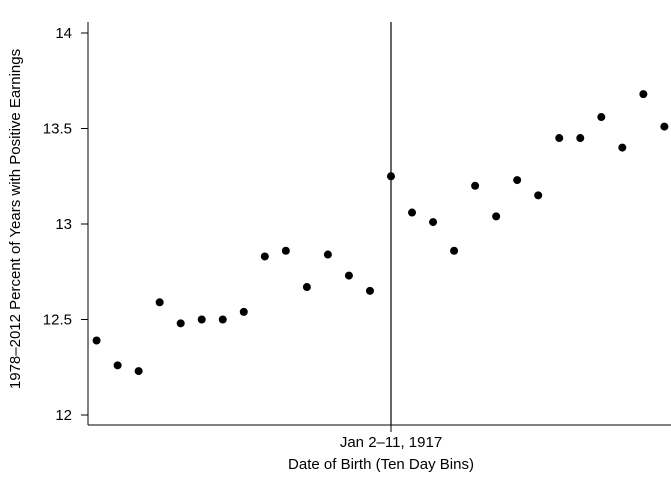 The image size is (671, 479). What do you see at coordinates (63, 33) in the screenshot?
I see `y-tick-label: 14` at bounding box center [63, 33].